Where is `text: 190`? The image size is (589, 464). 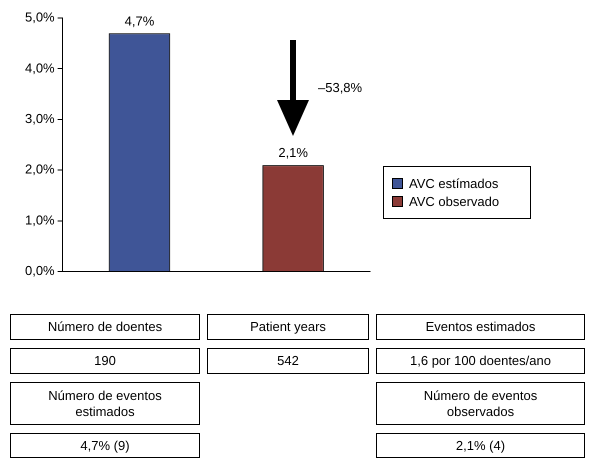 text: 190 is located at coordinates (105, 361).